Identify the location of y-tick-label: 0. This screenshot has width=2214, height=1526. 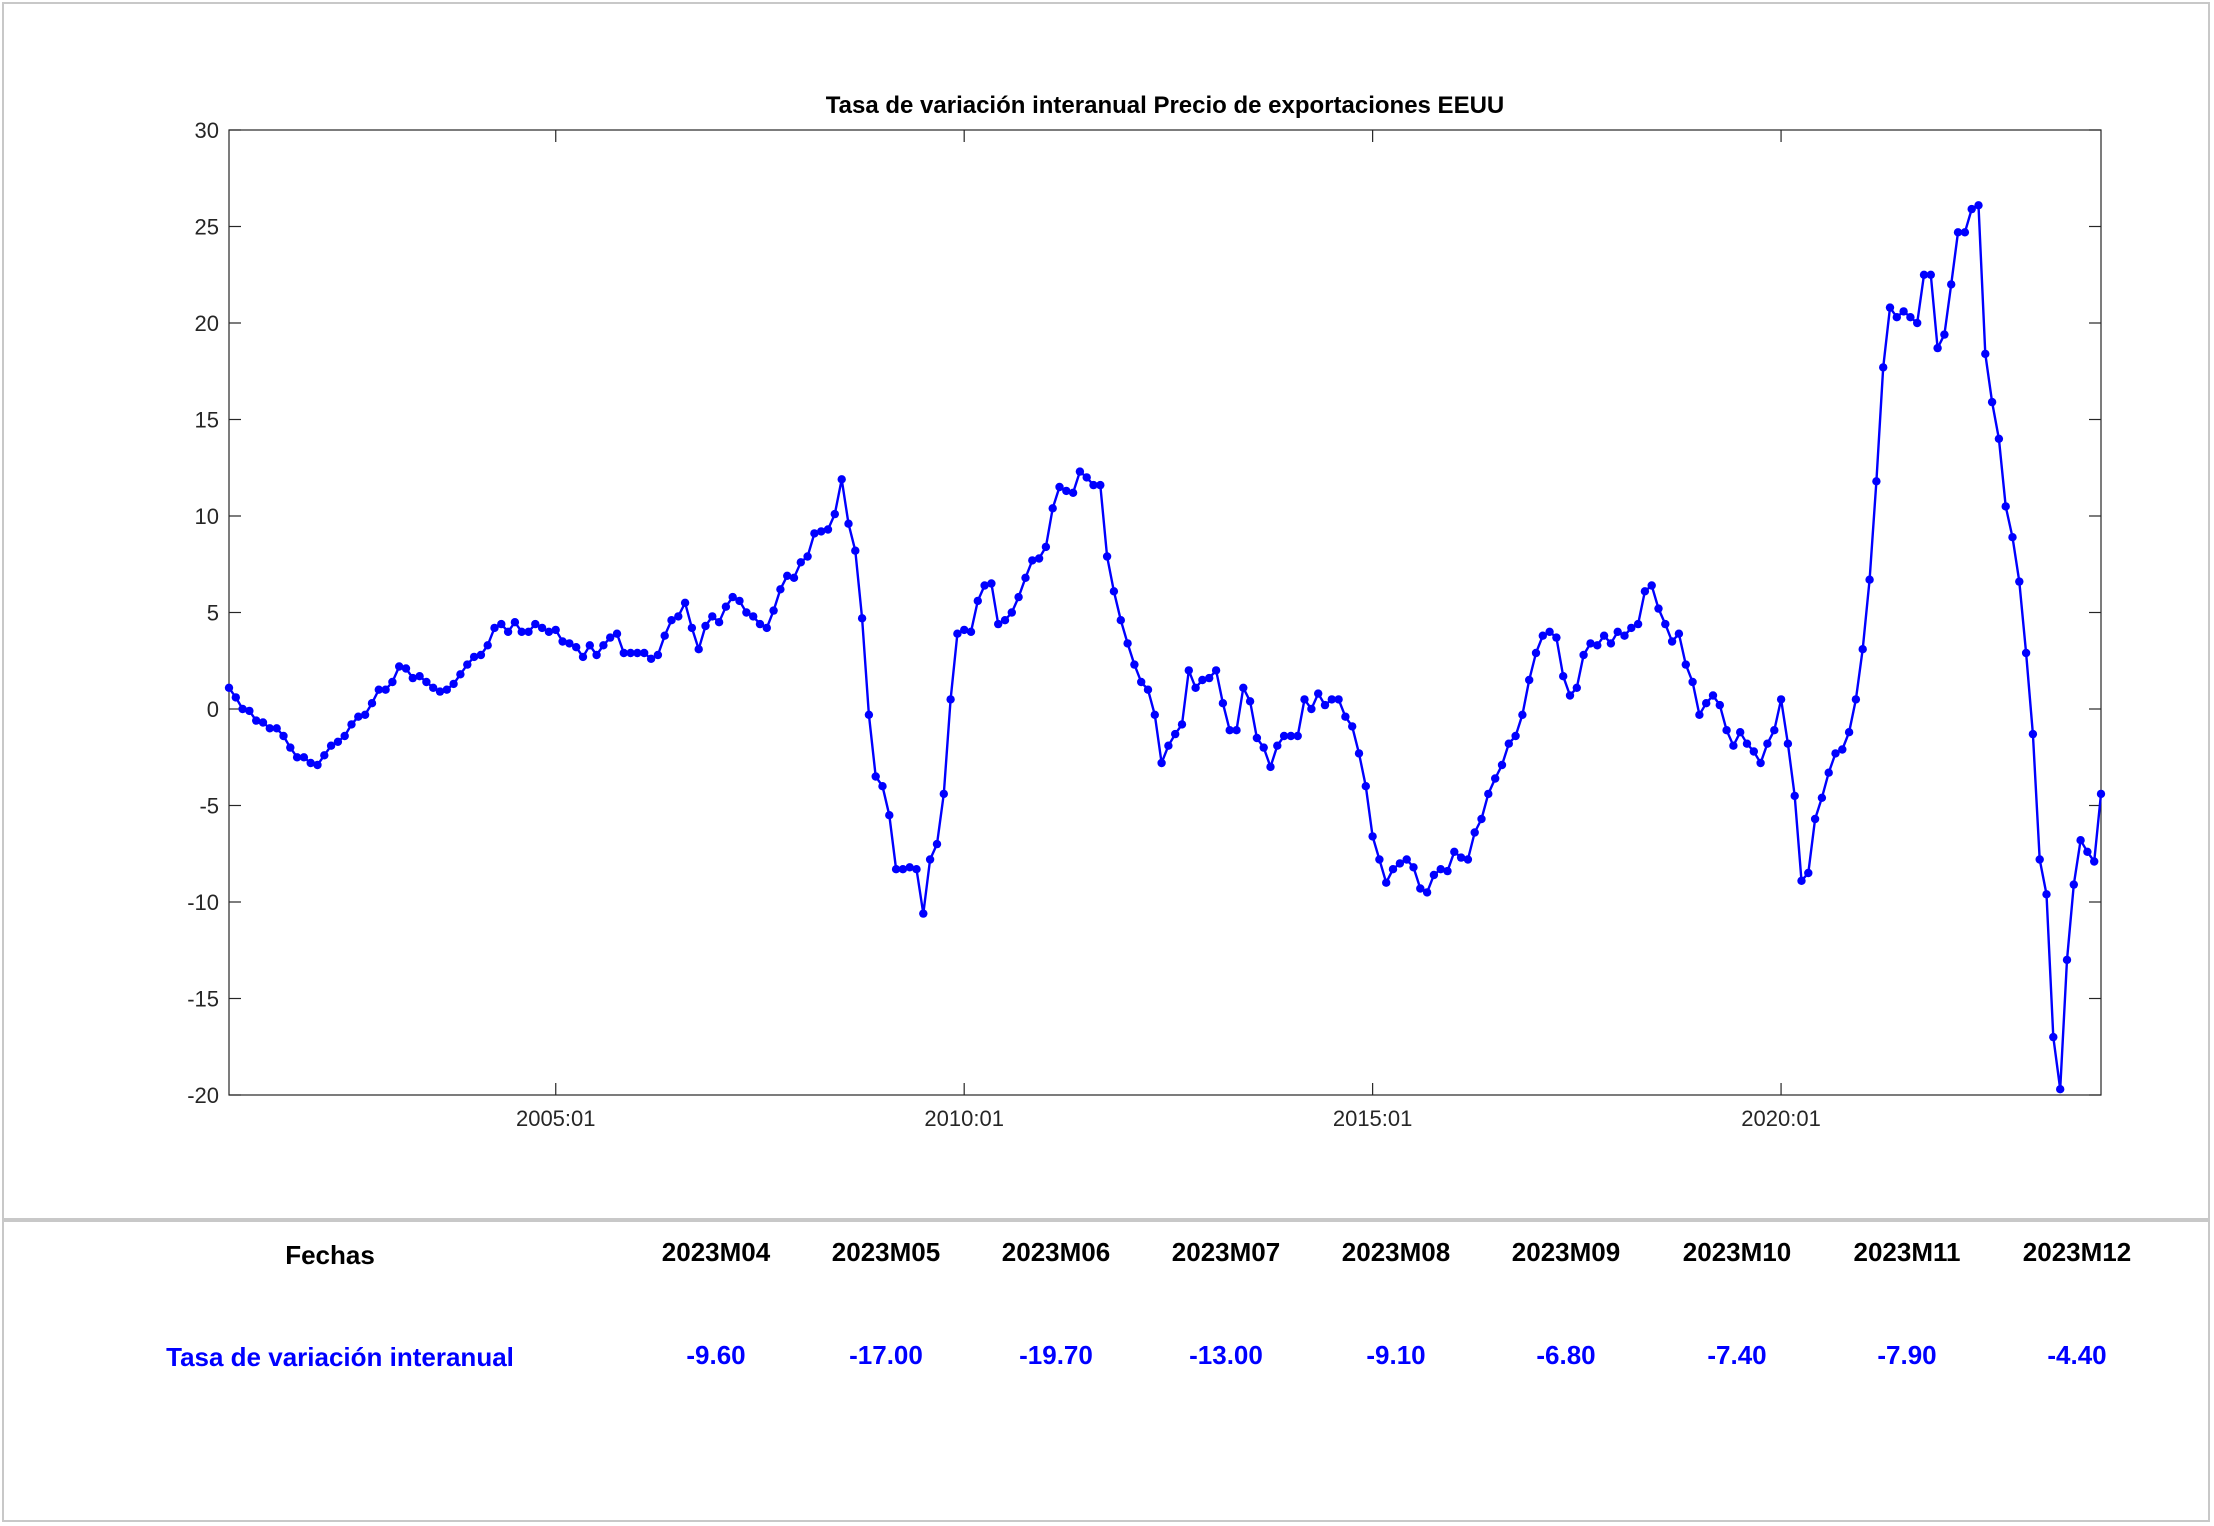
(213, 709).